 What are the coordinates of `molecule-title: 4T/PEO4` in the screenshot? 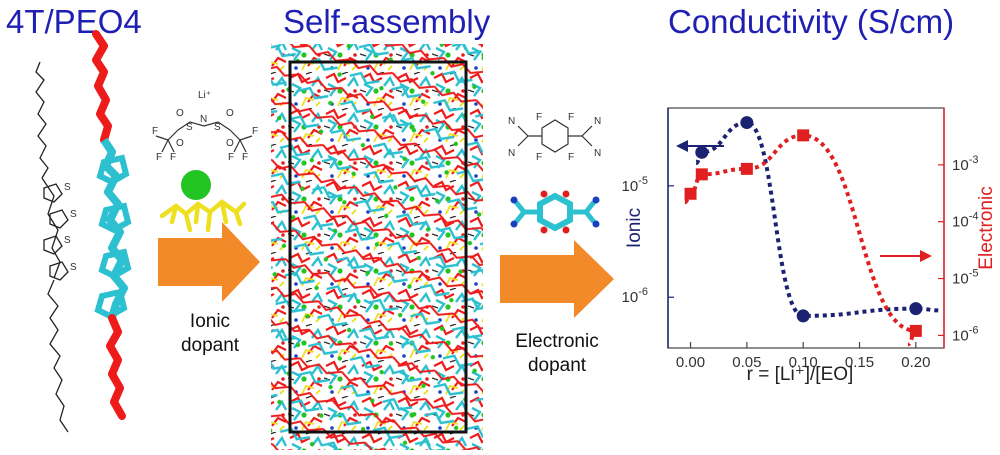 It's located at (74, 21).